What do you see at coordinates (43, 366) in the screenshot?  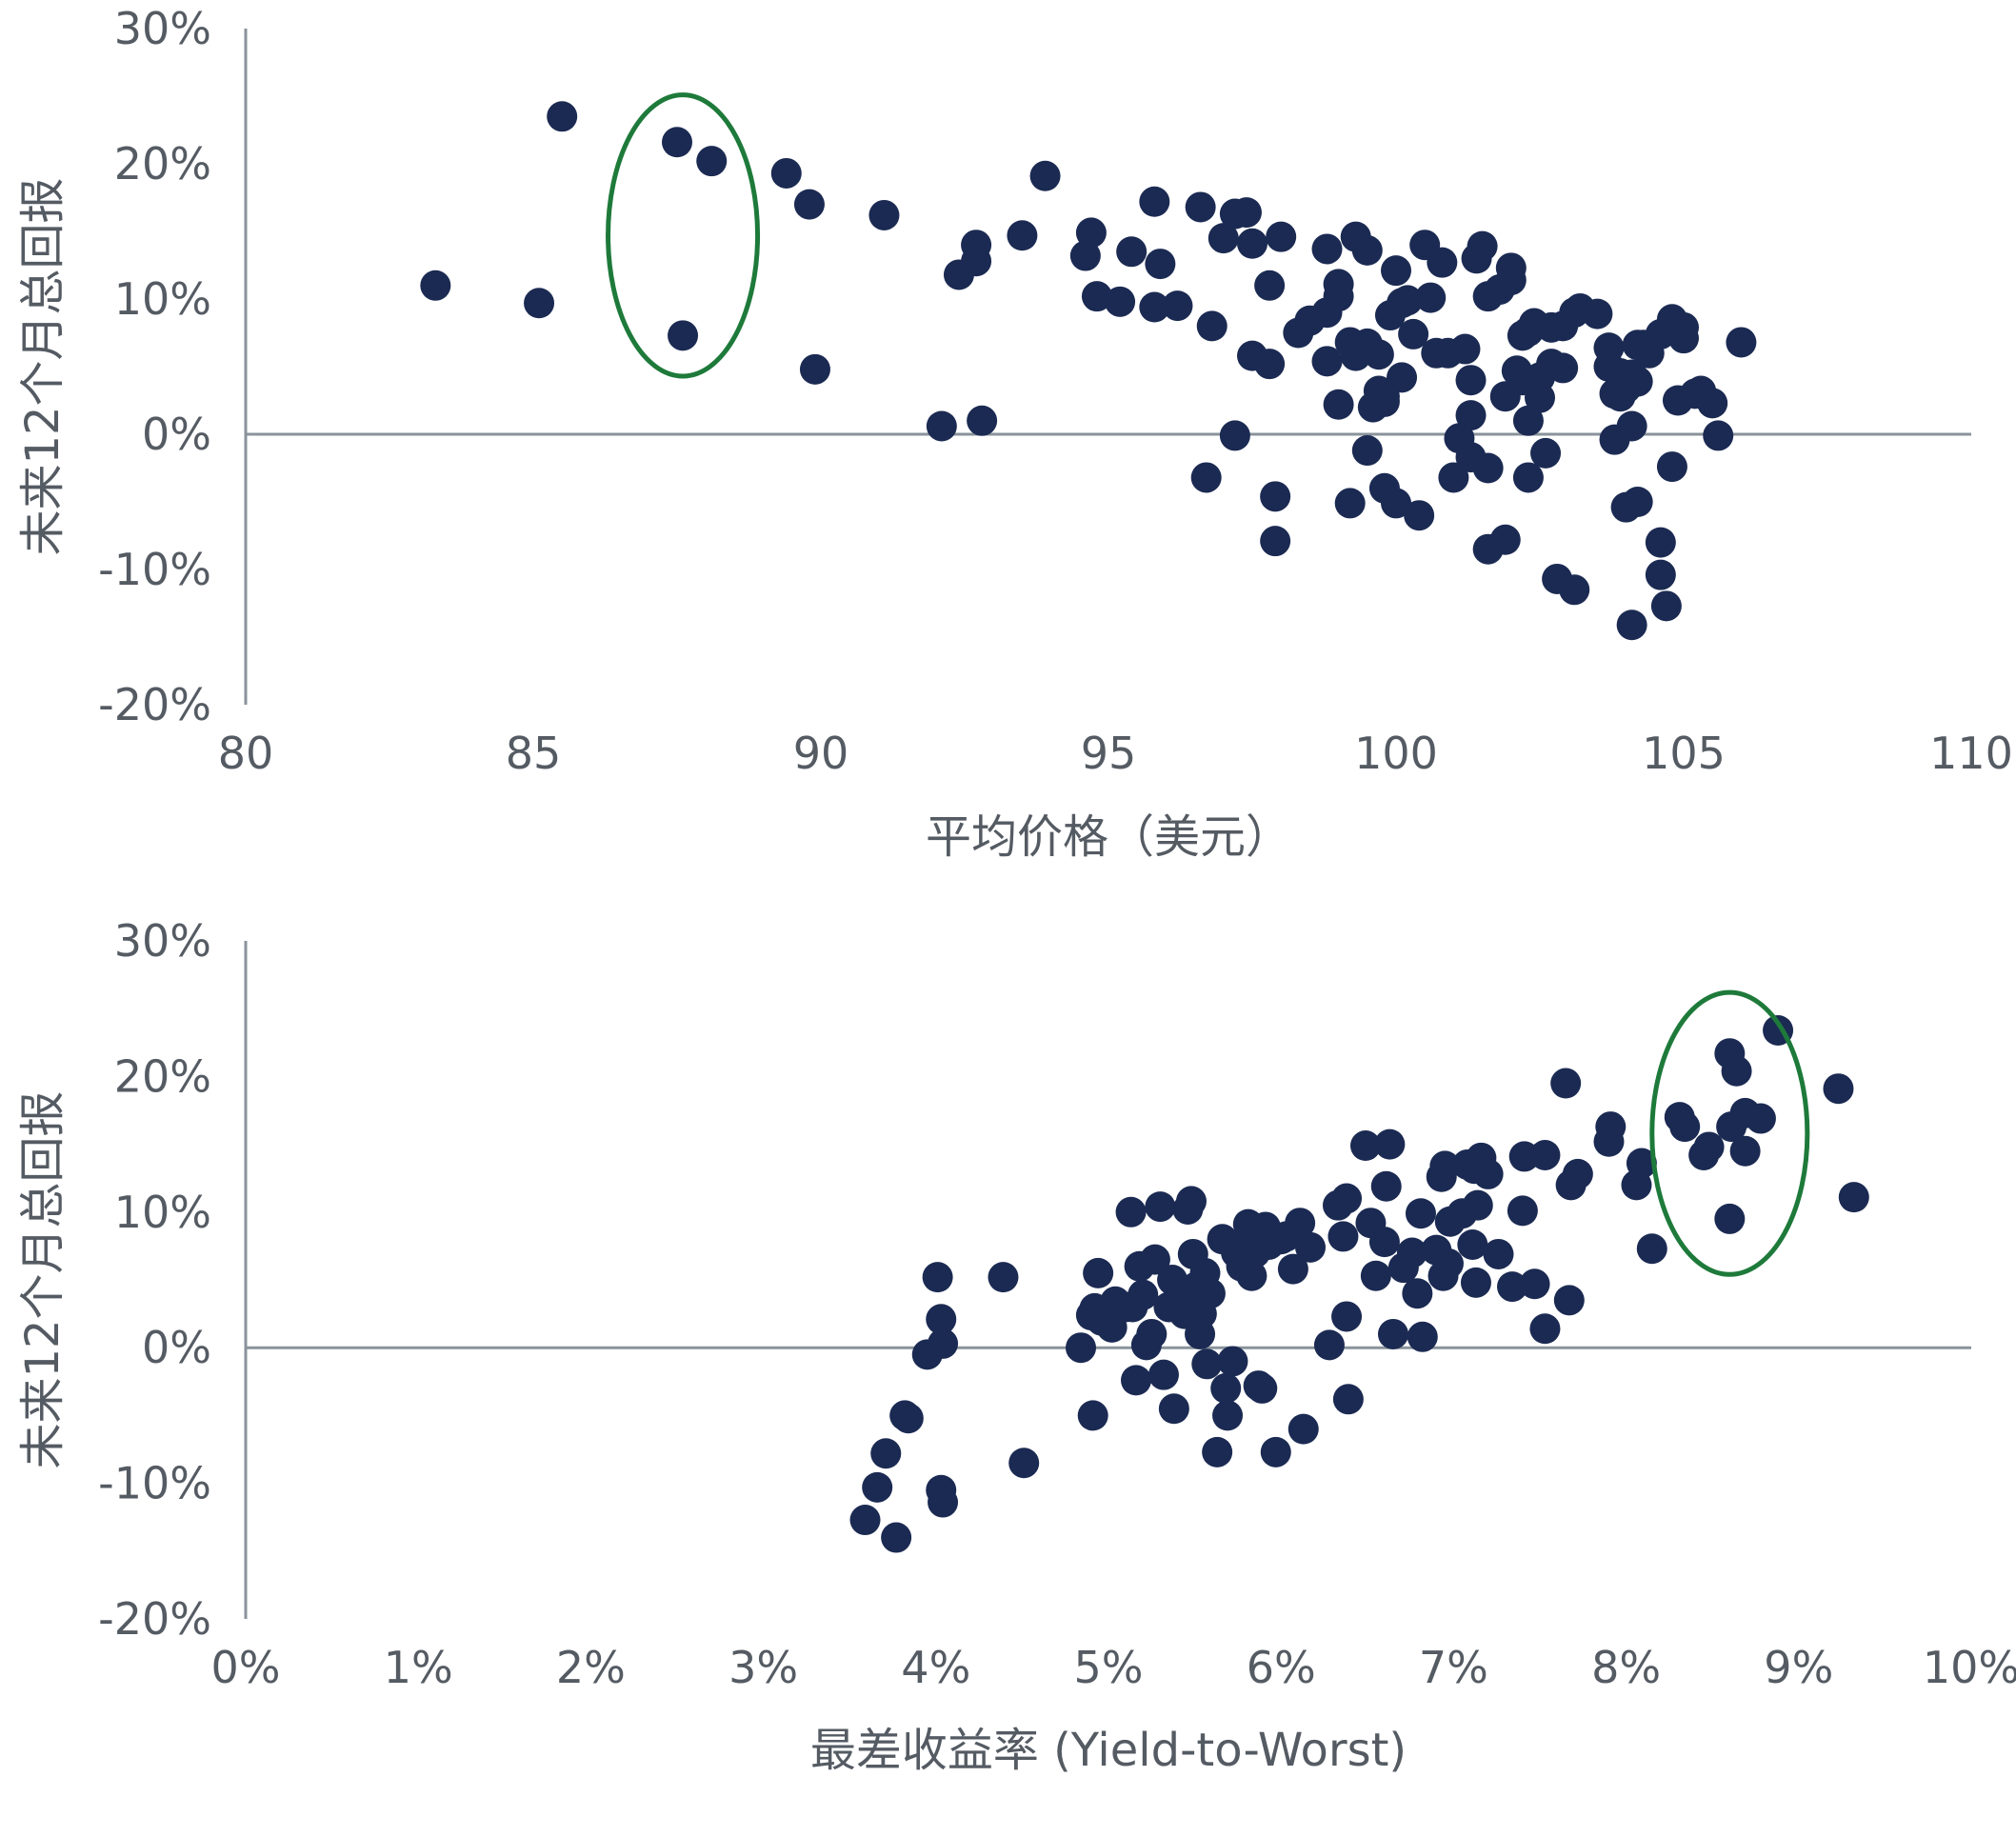 I see `y-axis-title: 未来12个月总回报` at bounding box center [43, 366].